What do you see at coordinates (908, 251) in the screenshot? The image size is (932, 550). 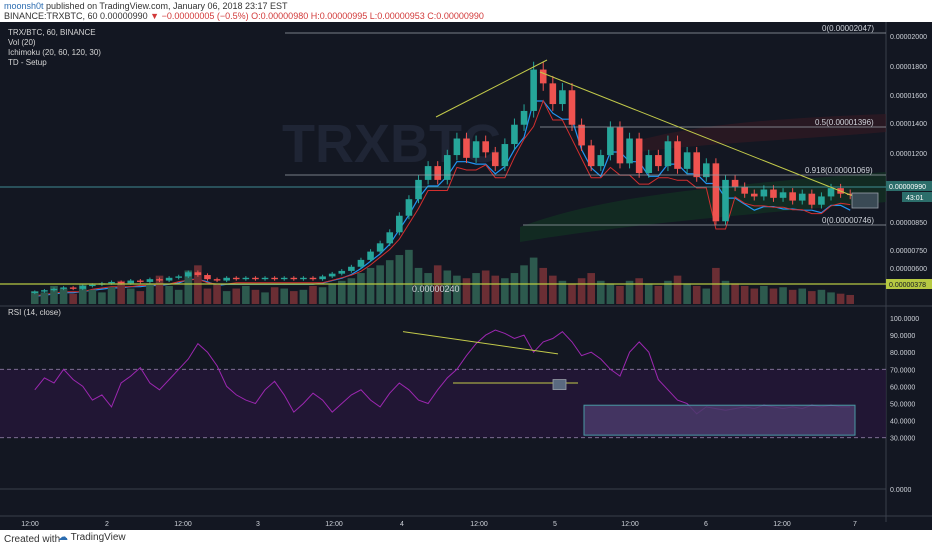 I see `price-tick-label: 0.00000750` at bounding box center [908, 251].